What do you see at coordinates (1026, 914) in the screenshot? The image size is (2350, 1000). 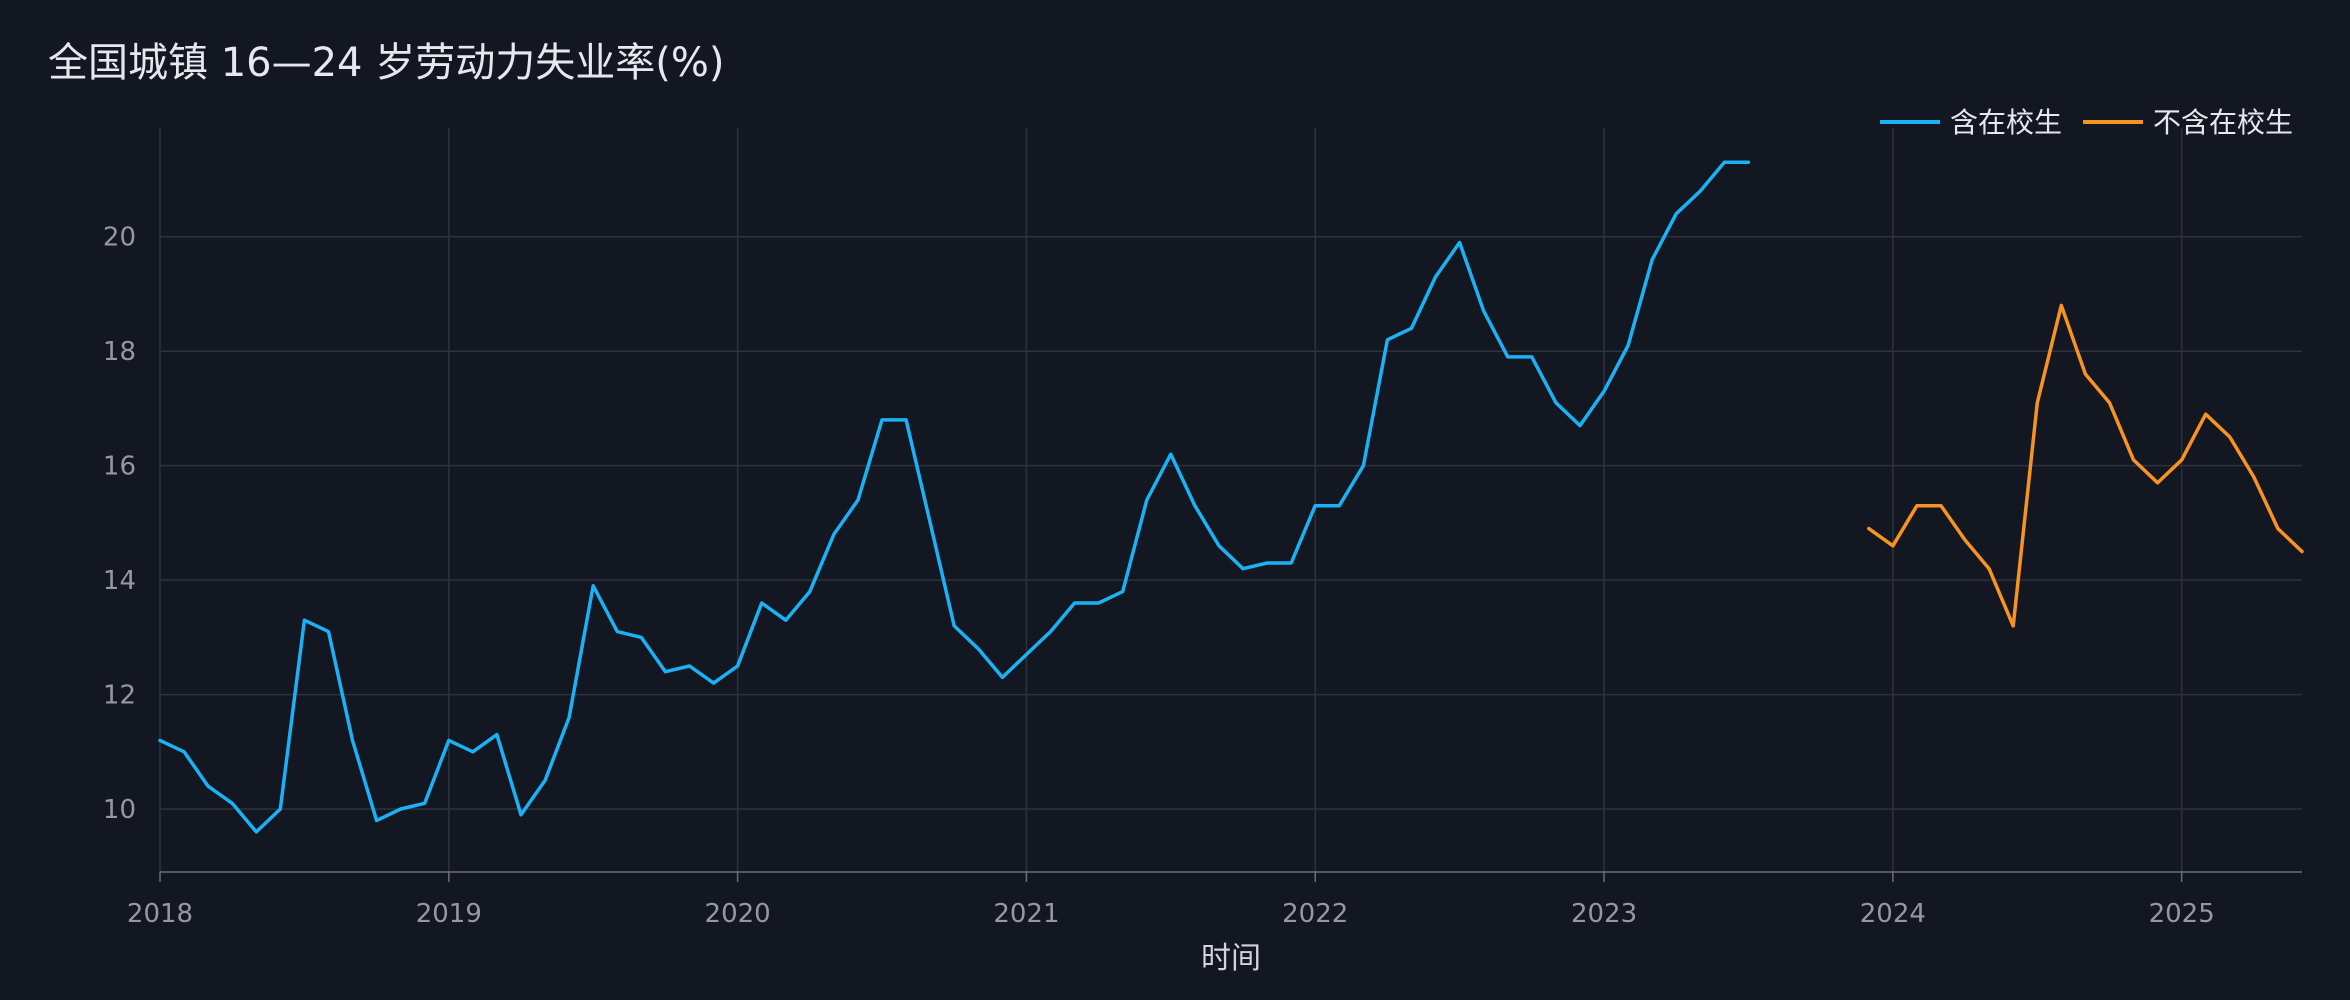 I see `x-tick-label: 2021` at bounding box center [1026, 914].